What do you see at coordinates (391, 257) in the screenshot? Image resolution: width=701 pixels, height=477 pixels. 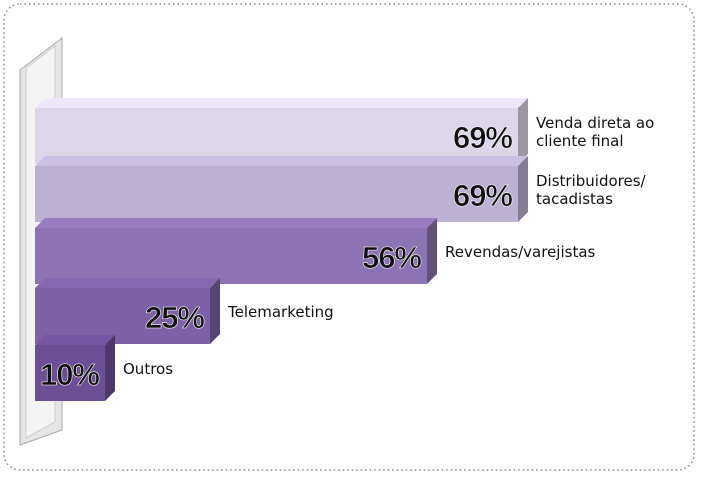 I see `value-label: 56%` at bounding box center [391, 257].